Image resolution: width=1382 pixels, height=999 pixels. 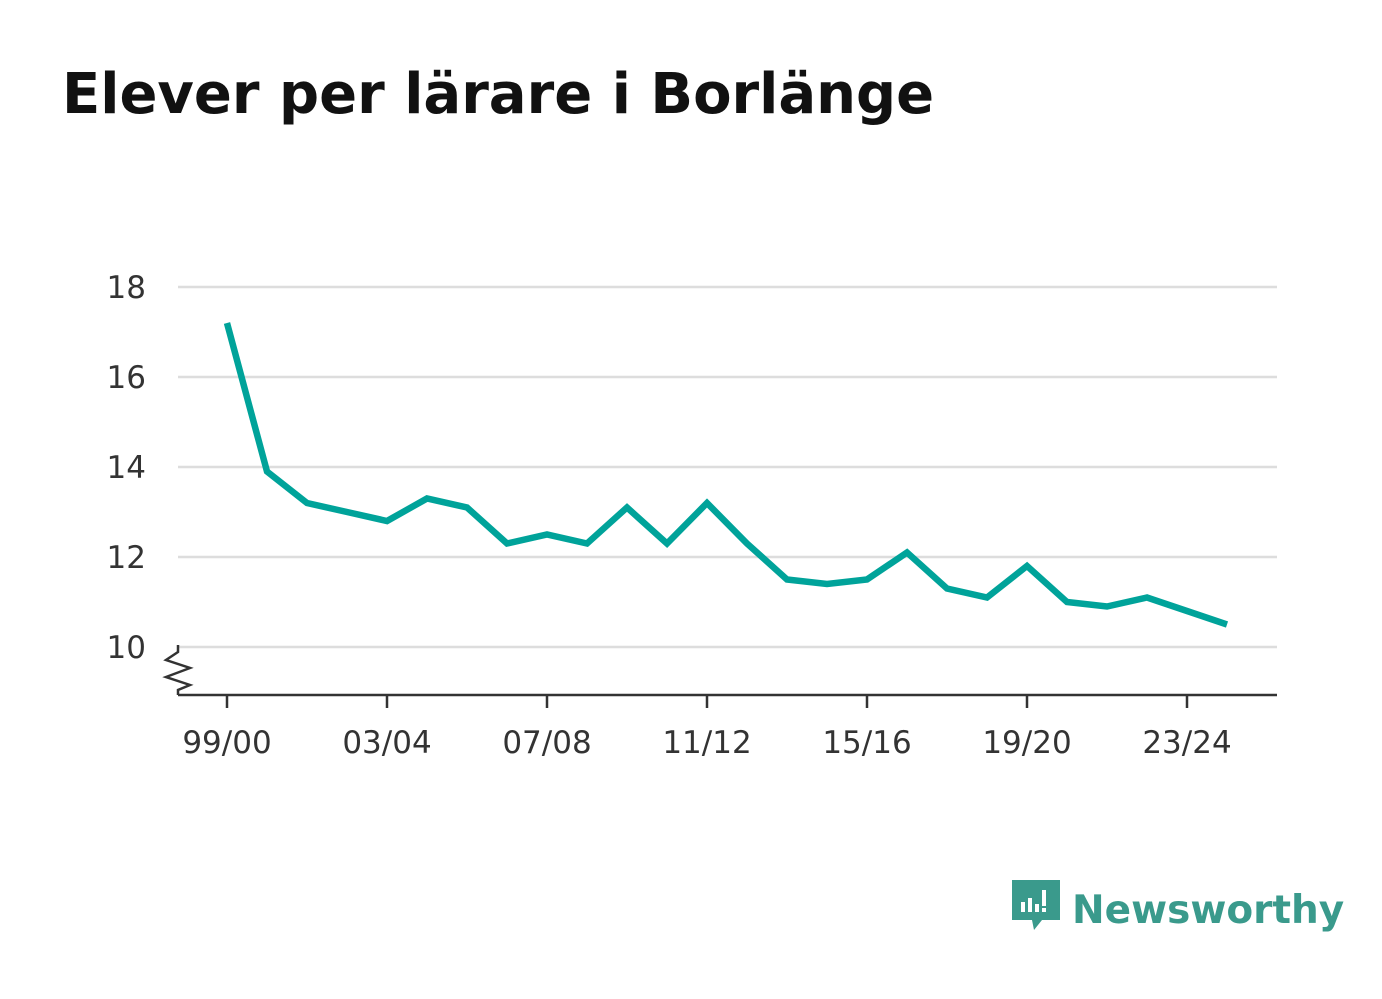 What do you see at coordinates (498, 94) in the screenshot?
I see `chart-title: Elever per lärare i Borlänge` at bounding box center [498, 94].